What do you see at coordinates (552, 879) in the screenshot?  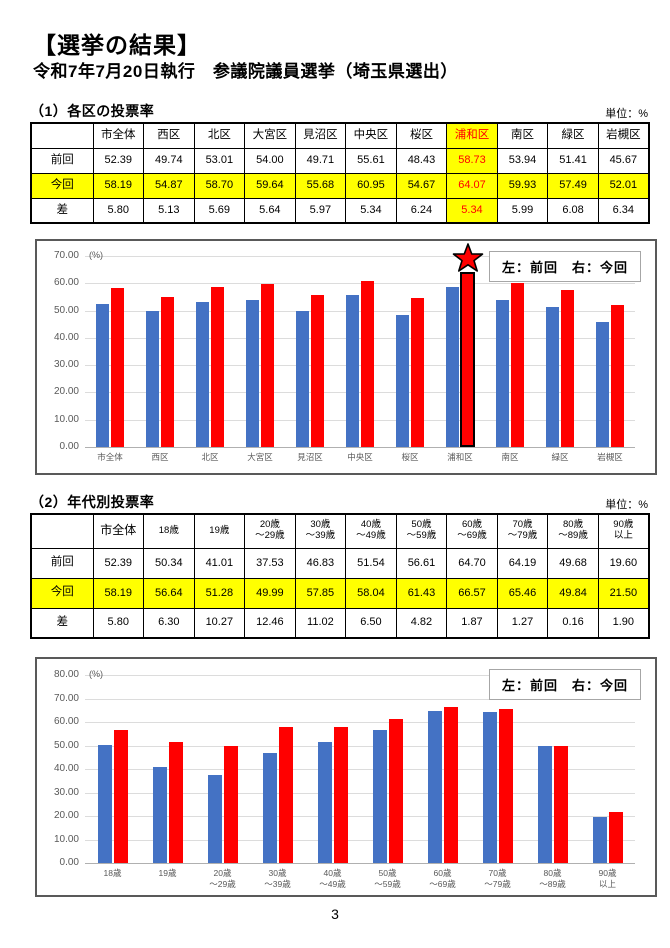 I see `x-category-label: 80歳 ～89歳` at bounding box center [552, 879].